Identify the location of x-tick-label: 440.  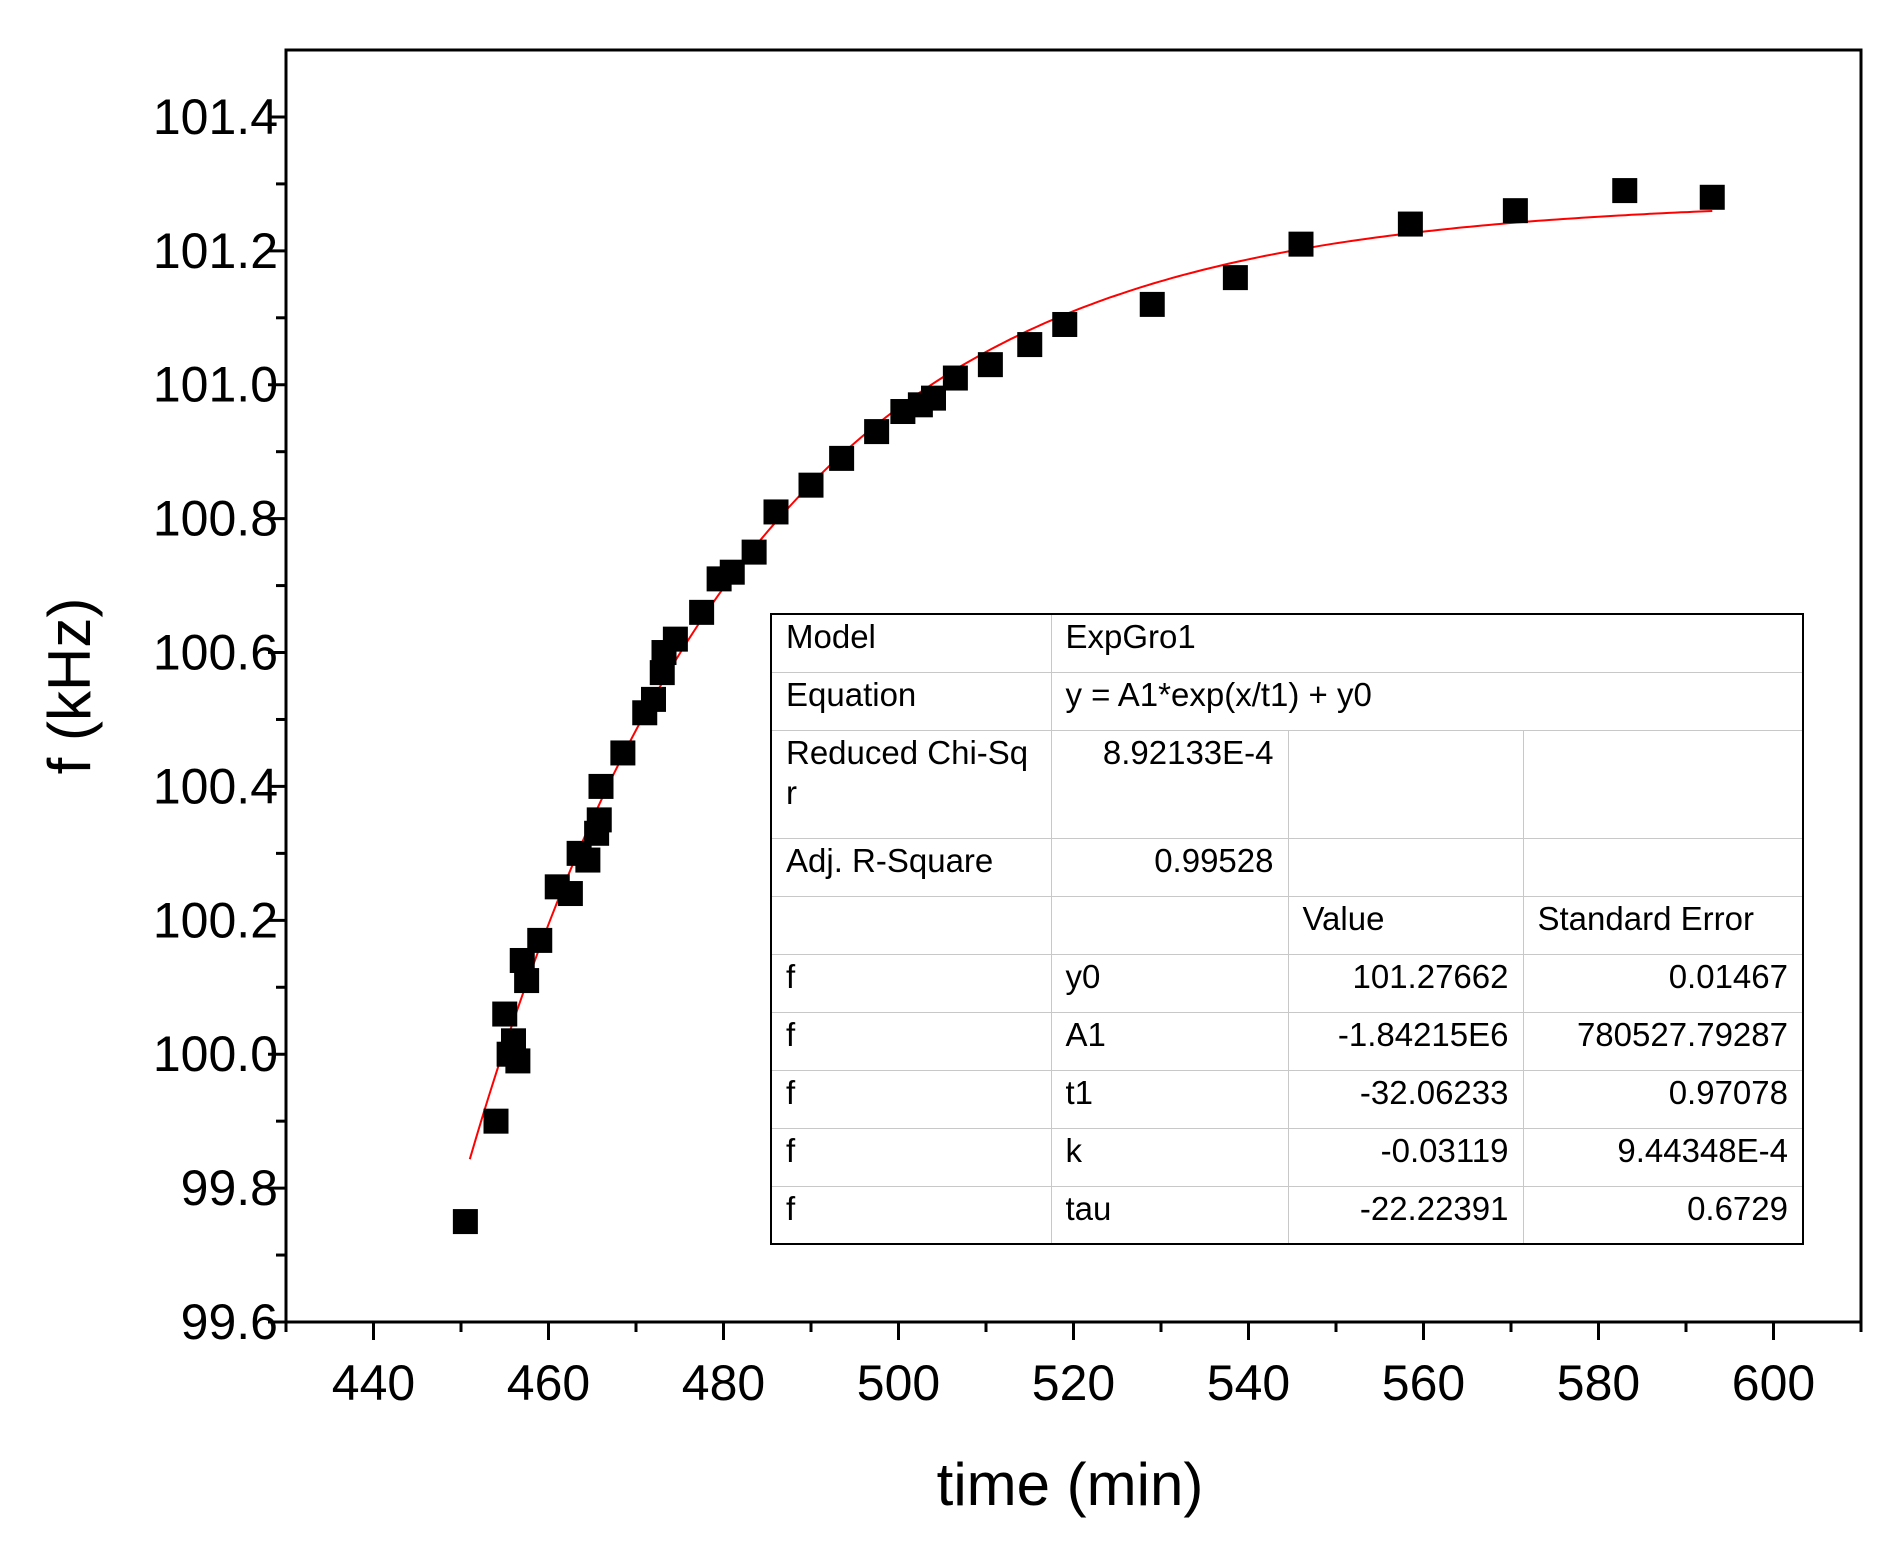
(373, 1383).